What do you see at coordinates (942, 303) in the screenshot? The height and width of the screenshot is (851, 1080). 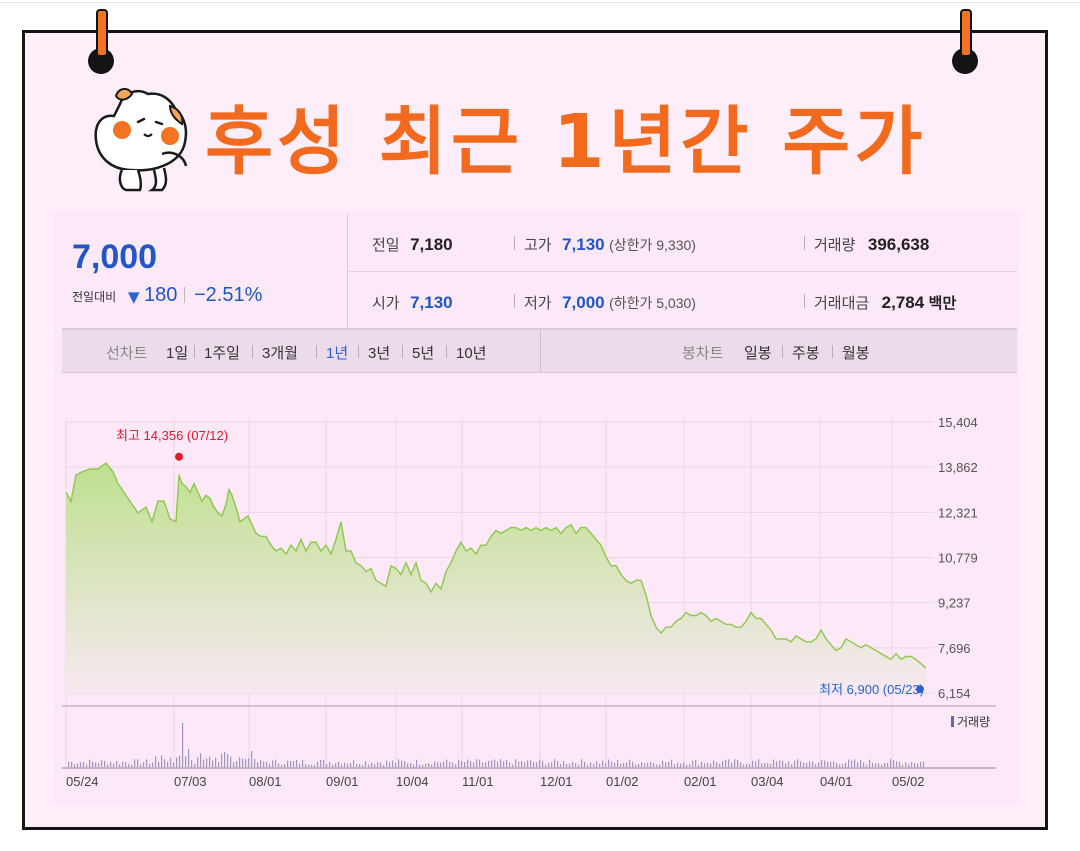 I see `quote-unit: 백만` at bounding box center [942, 303].